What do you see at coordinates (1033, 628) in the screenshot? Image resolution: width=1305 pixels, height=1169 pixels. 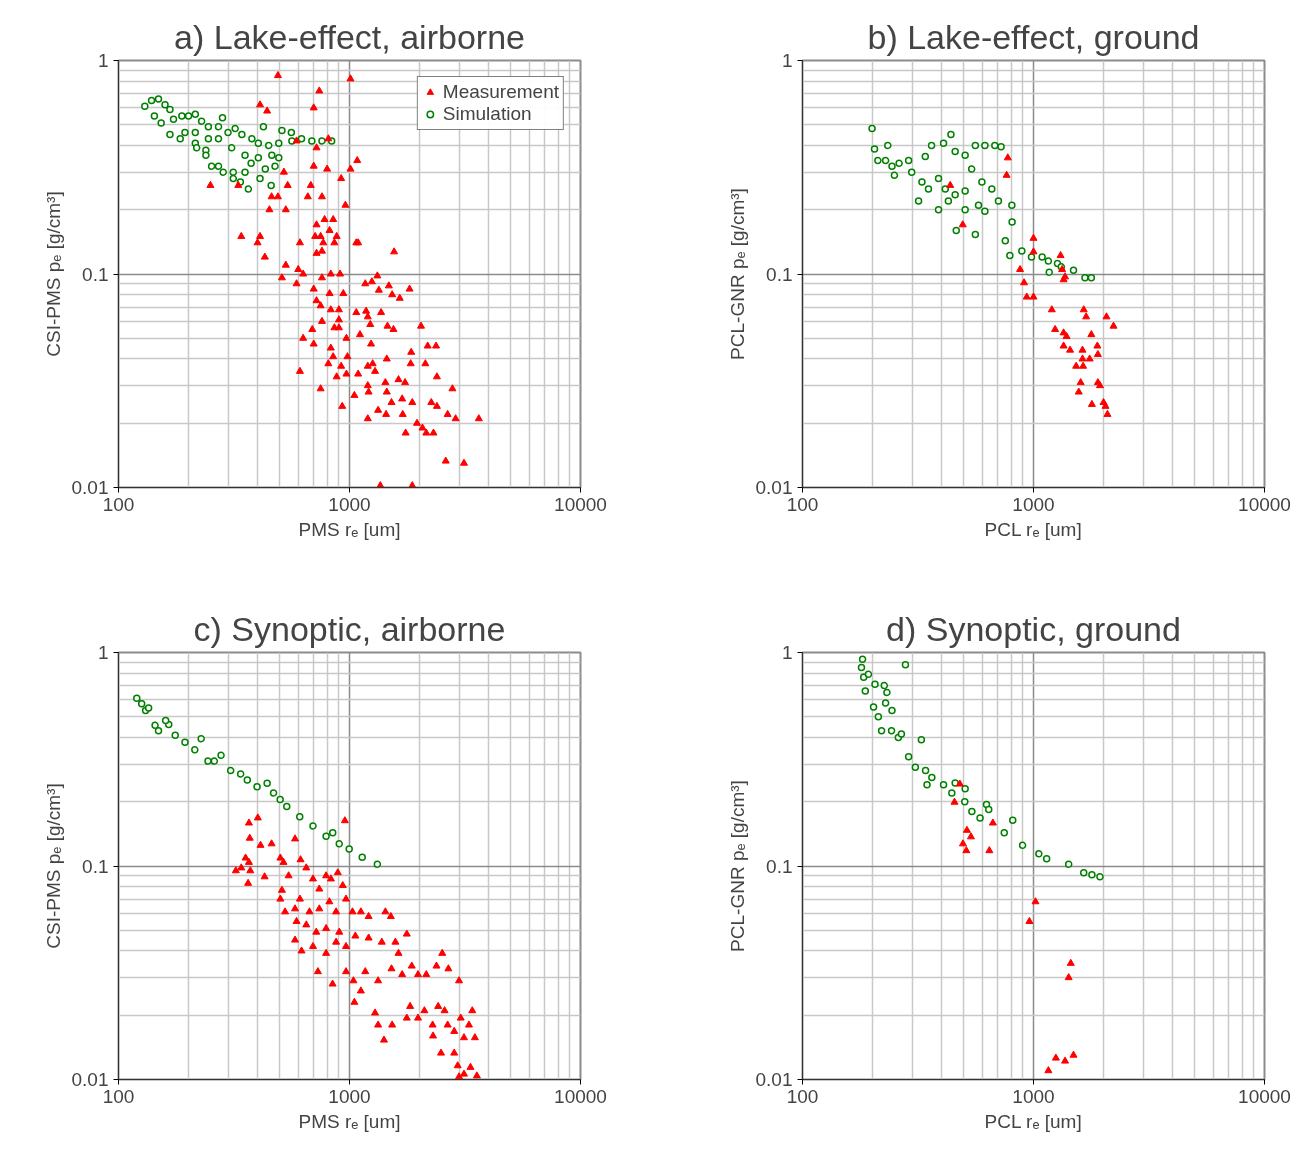 I see `chart-title: d) Synoptic, ground` at bounding box center [1033, 628].